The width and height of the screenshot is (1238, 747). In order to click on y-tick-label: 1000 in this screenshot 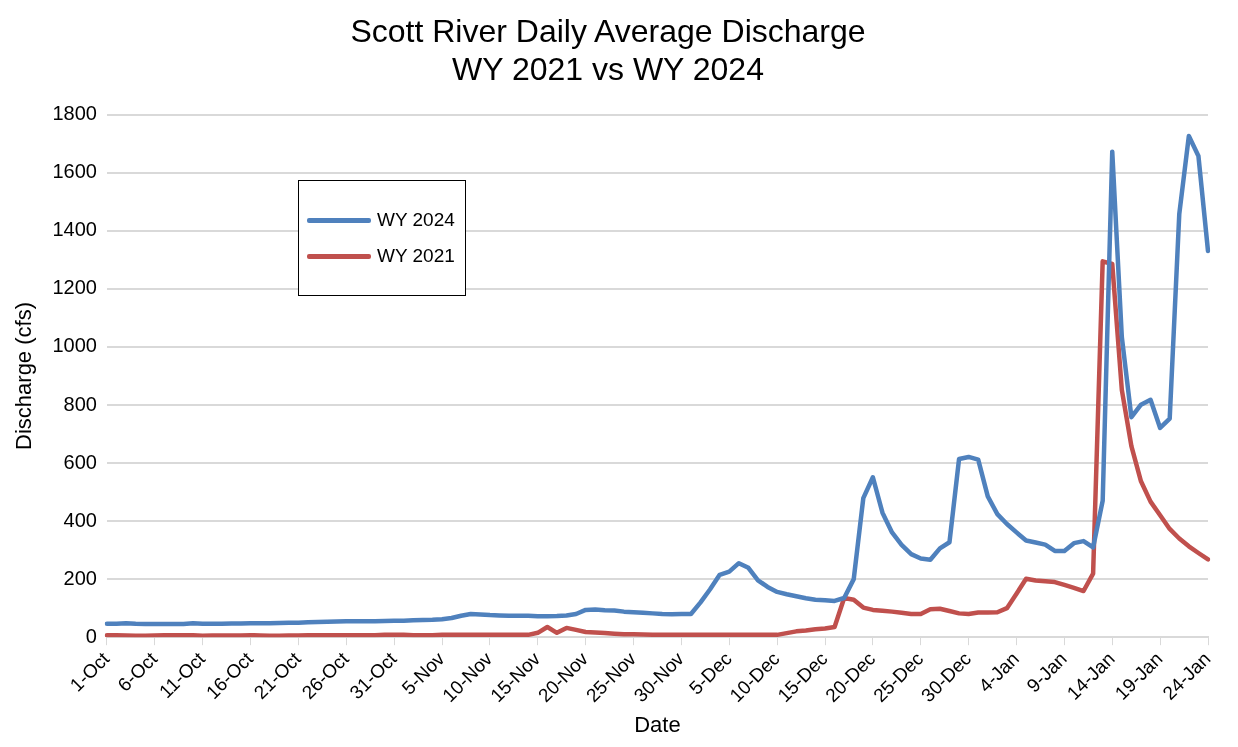, I will do `click(74, 345)`.